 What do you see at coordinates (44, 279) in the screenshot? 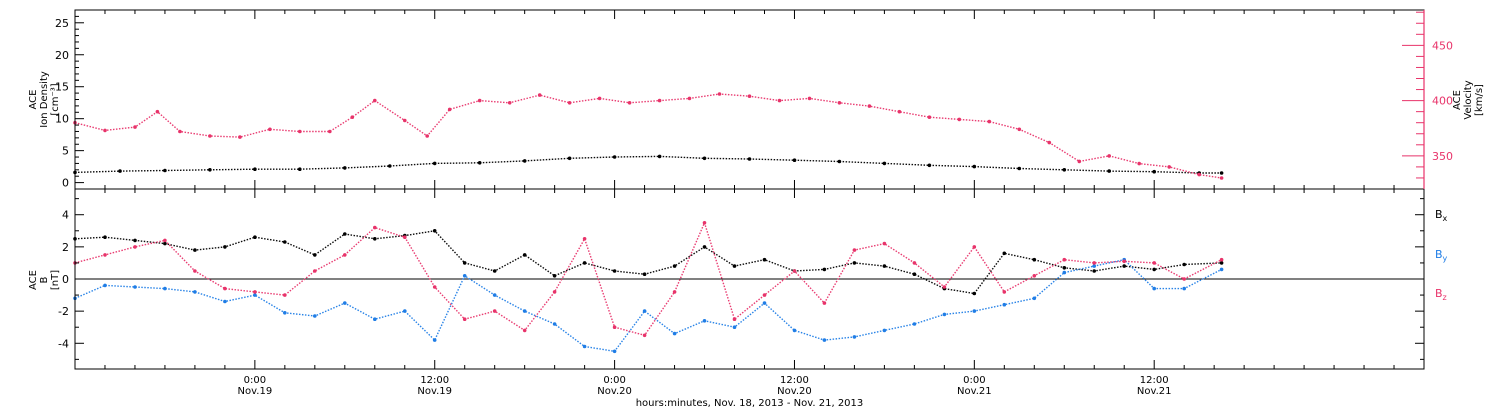
I see `b-axis-title-line: B` at bounding box center [44, 279].